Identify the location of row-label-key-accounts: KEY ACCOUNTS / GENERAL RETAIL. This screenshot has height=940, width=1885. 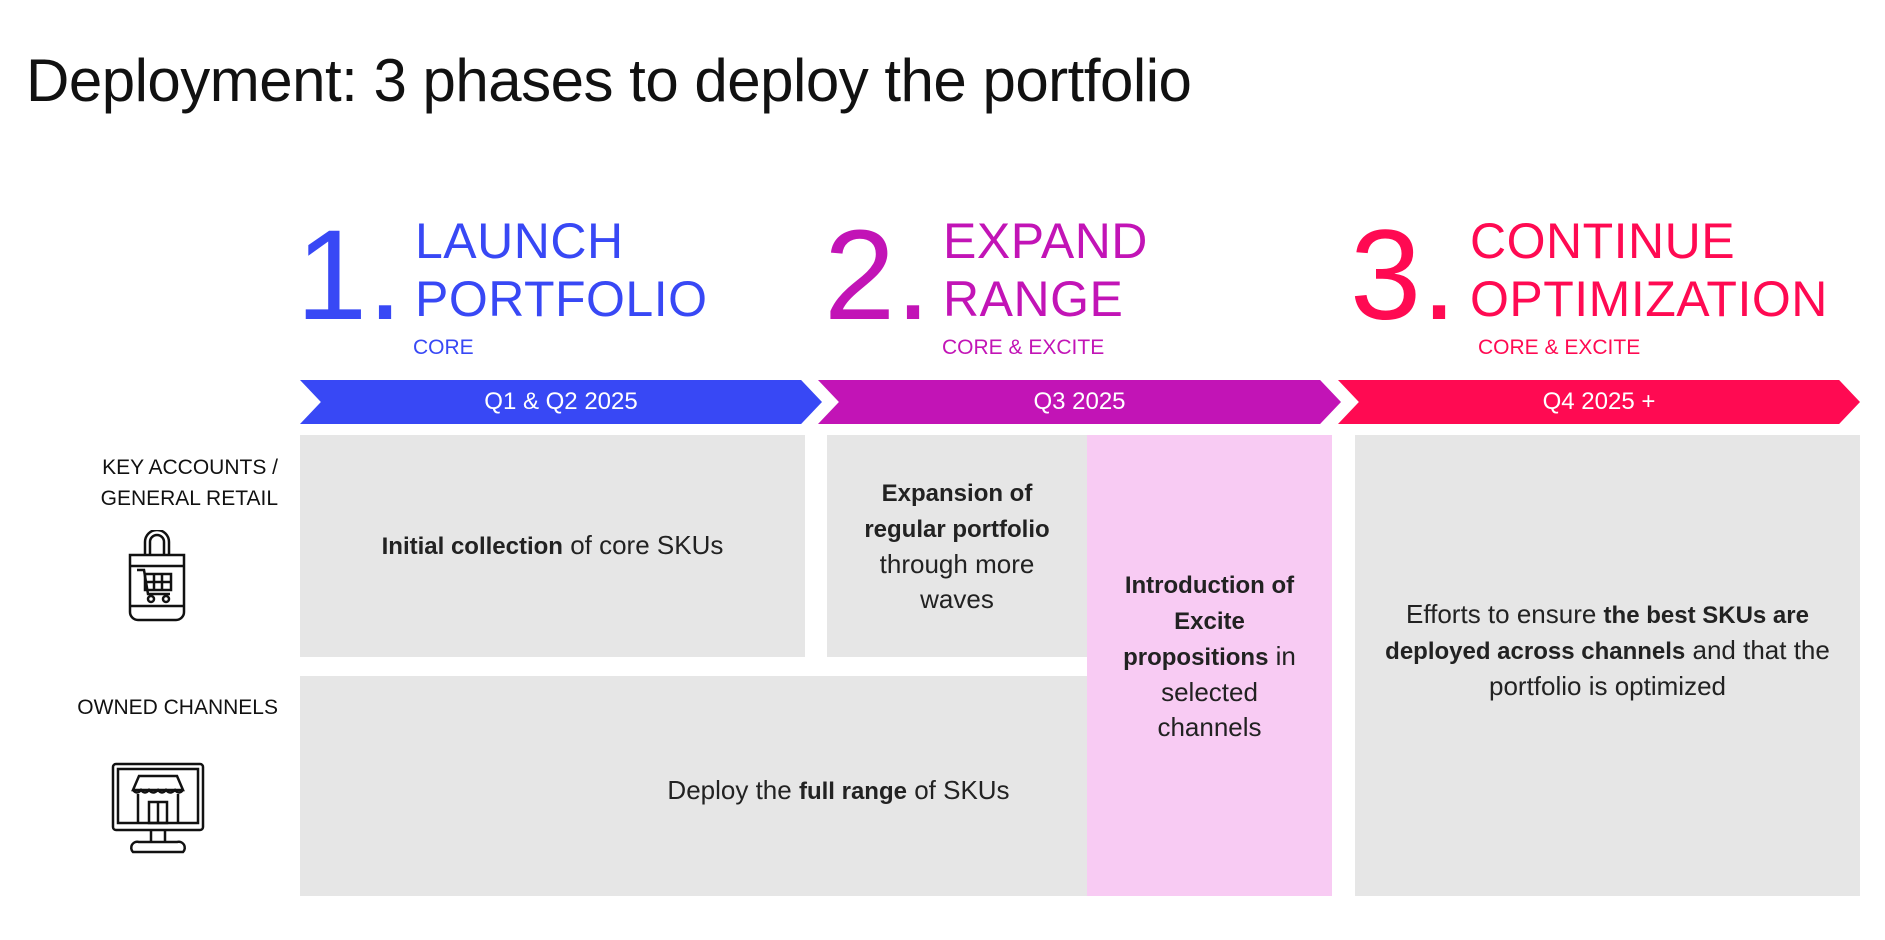
(189, 483).